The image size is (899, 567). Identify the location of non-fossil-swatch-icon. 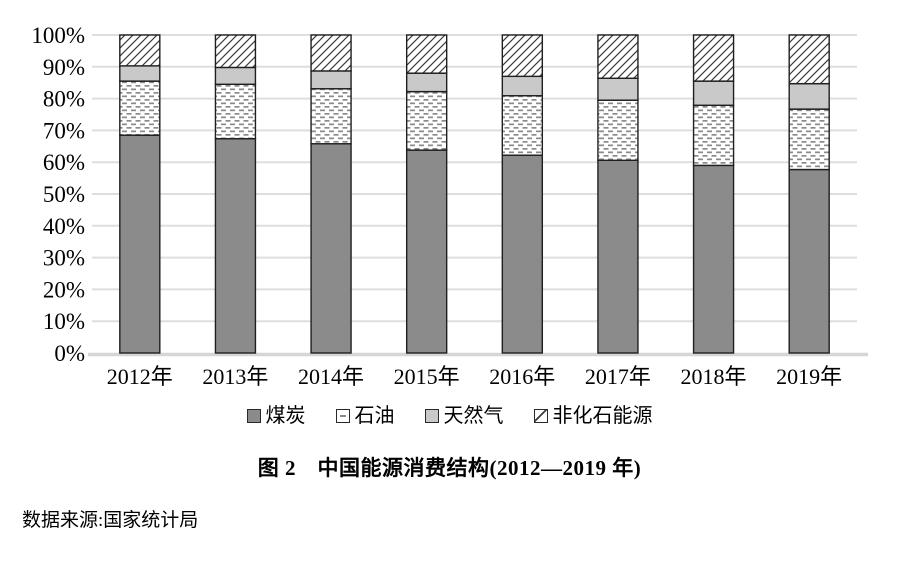
(540, 416).